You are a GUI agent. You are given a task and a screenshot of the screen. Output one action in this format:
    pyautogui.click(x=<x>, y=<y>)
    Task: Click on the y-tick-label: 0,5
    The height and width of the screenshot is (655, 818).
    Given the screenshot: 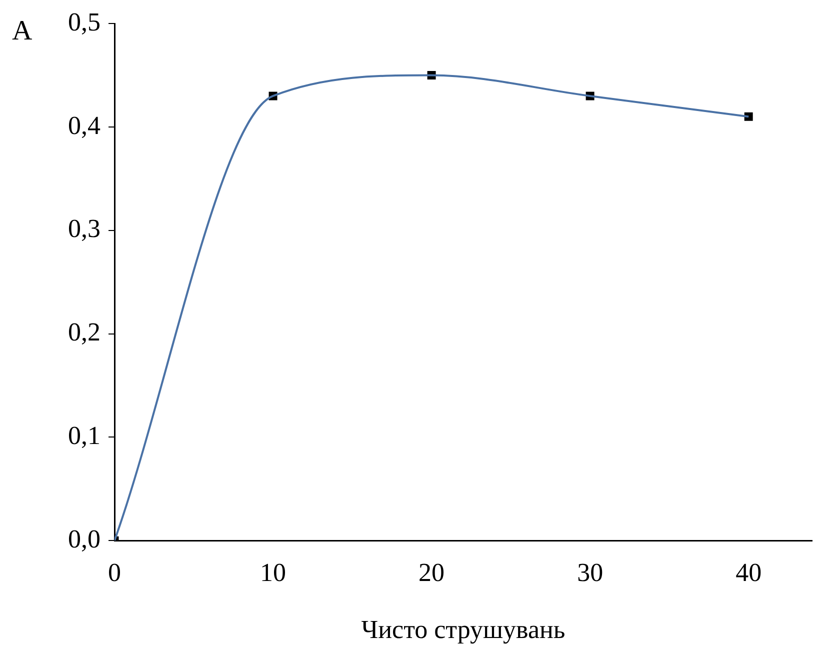 What is the action you would take?
    pyautogui.click(x=84, y=21)
    